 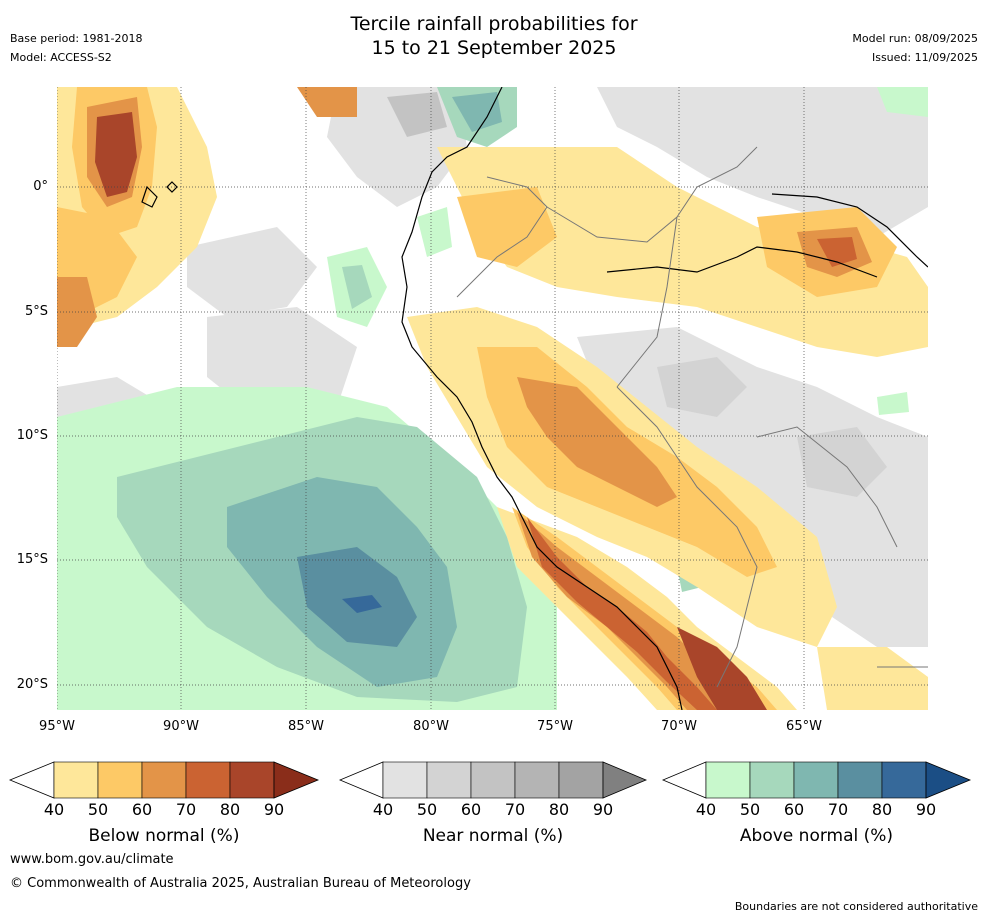 I want to click on title-line-1: Tercile rainfall probabilities for, so click(x=494, y=24).